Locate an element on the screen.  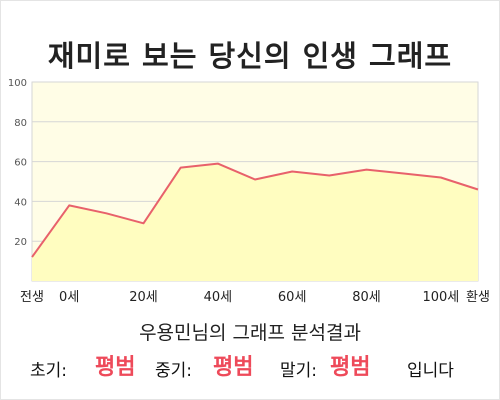
x-tick-label: 0세 is located at coordinates (69, 297).